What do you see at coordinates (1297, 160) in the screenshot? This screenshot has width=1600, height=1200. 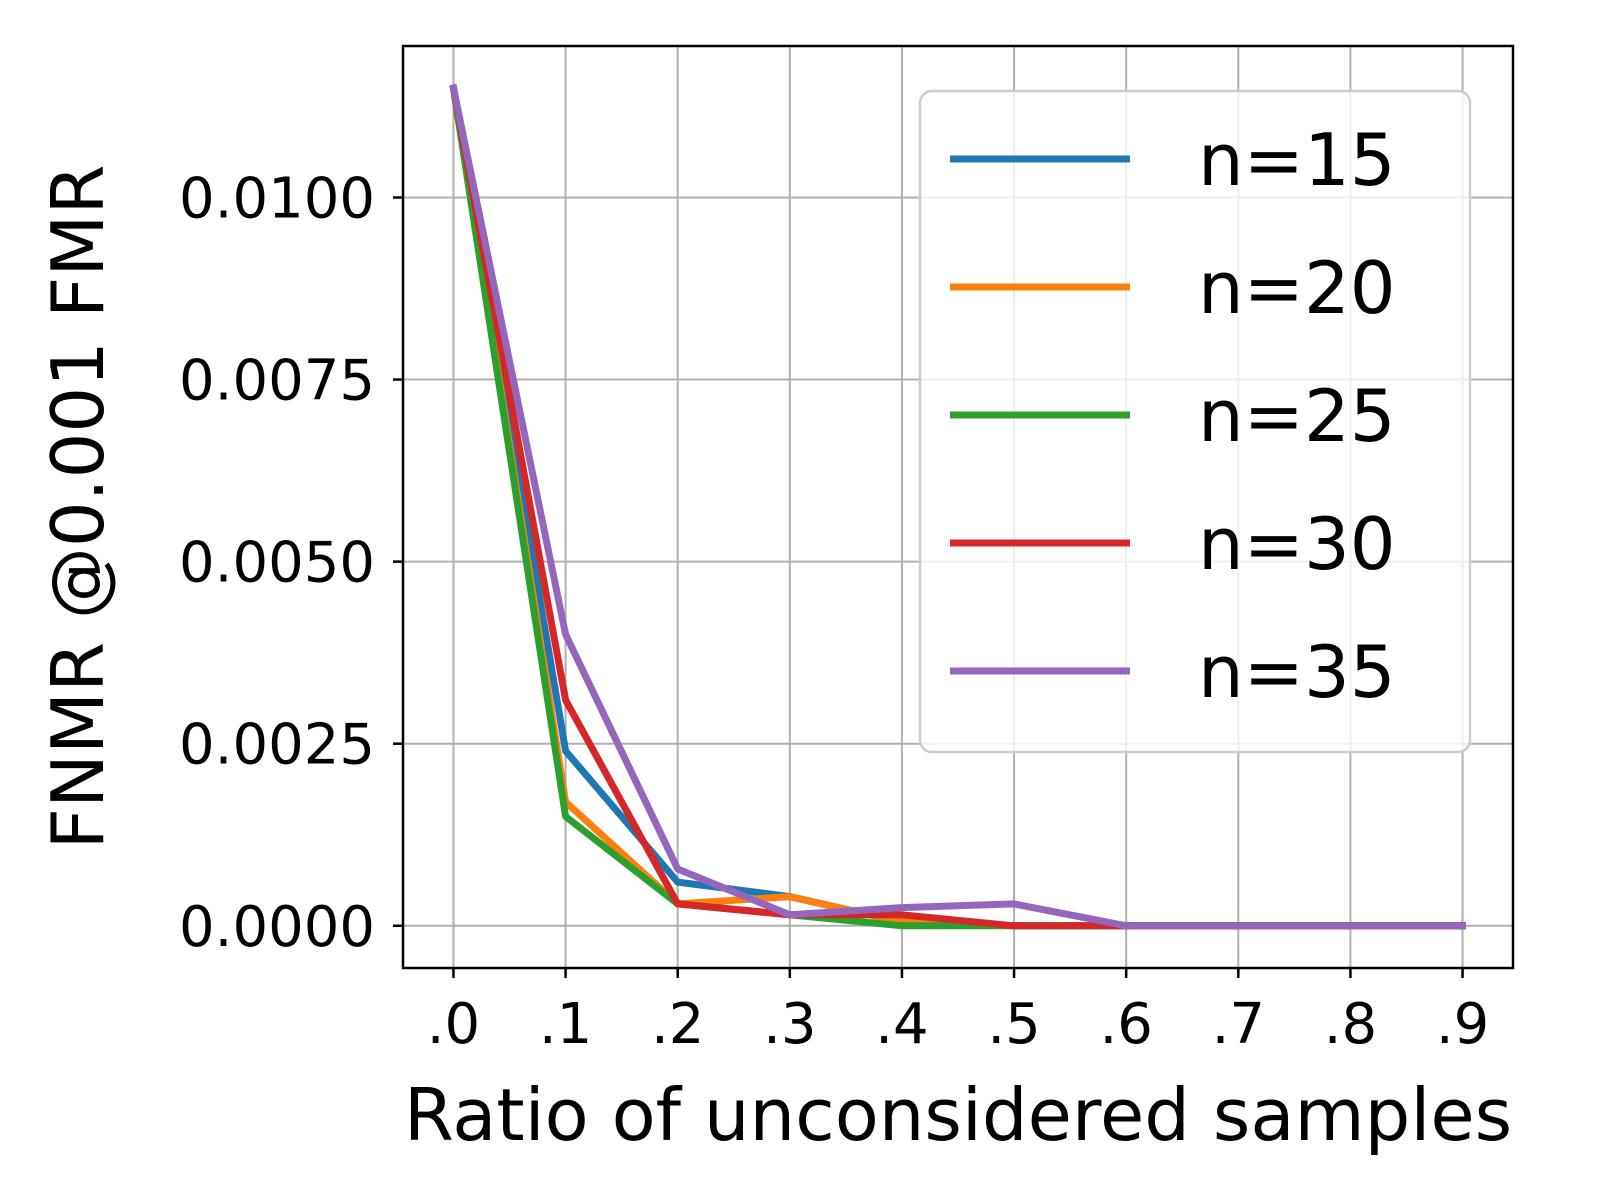 I see `legend-label: n=15` at bounding box center [1297, 160].